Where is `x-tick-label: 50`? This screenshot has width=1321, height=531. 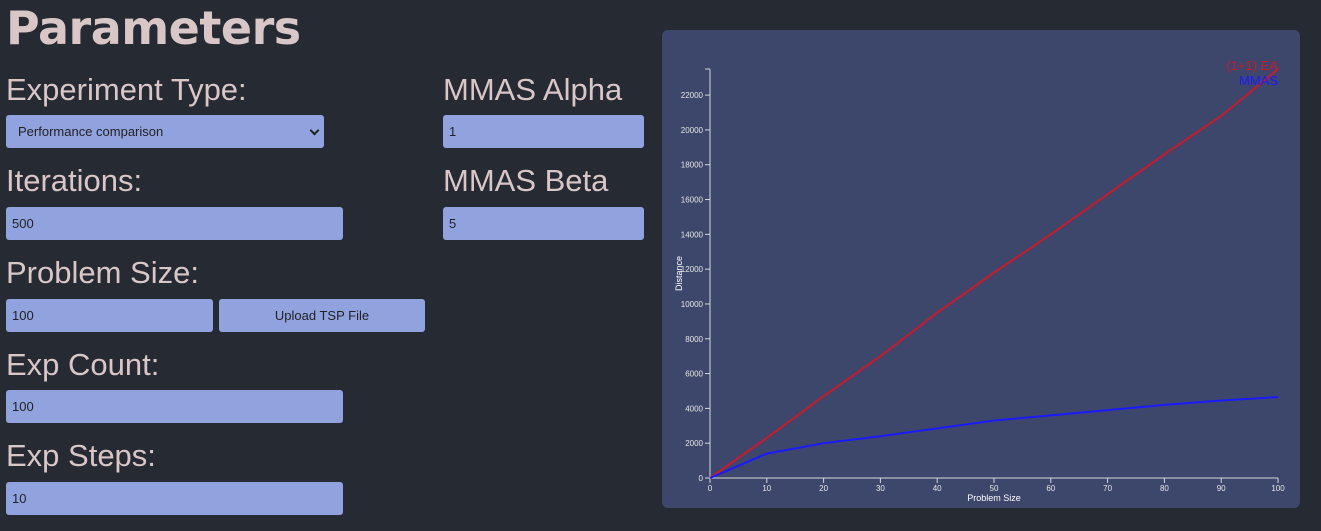
x-tick-label: 50 is located at coordinates (994, 488).